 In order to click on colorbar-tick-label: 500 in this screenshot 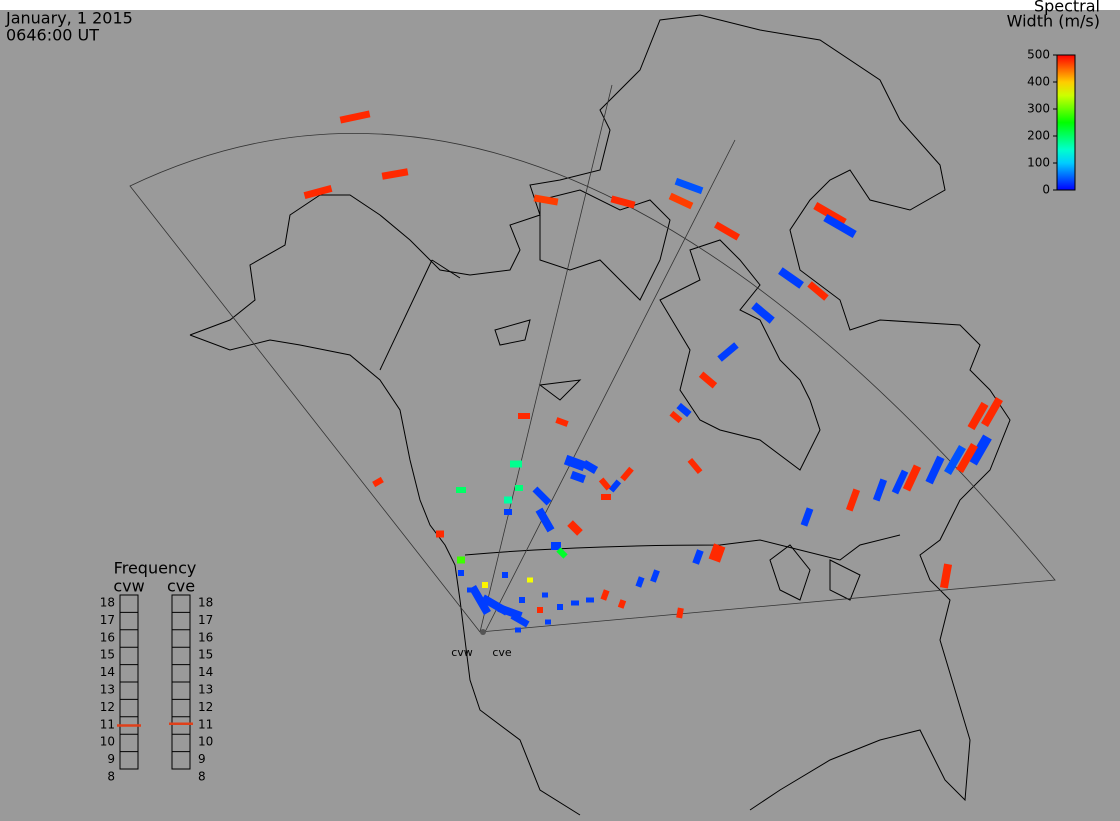, I will do `click(1038, 55)`.